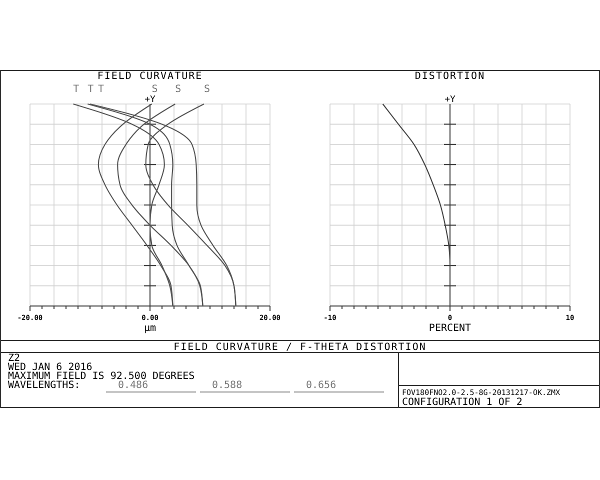  What do you see at coordinates (450, 76) in the screenshot?
I see `chart-title: DISTORTION` at bounding box center [450, 76].